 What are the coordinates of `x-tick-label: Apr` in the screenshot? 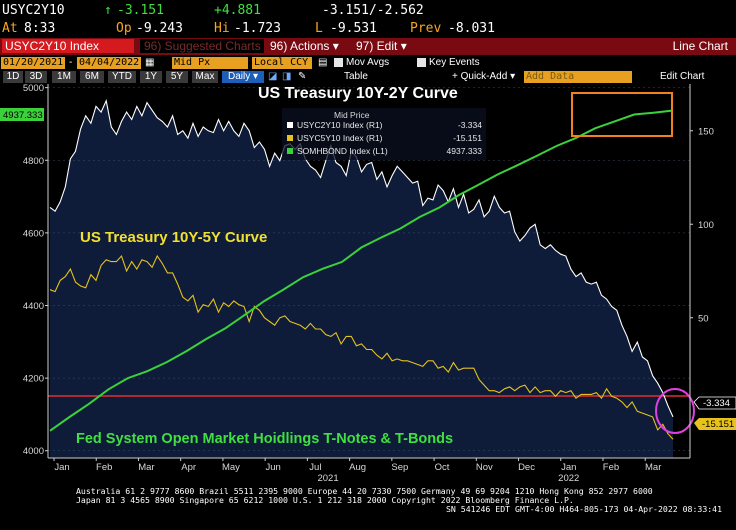 It's located at (188, 467).